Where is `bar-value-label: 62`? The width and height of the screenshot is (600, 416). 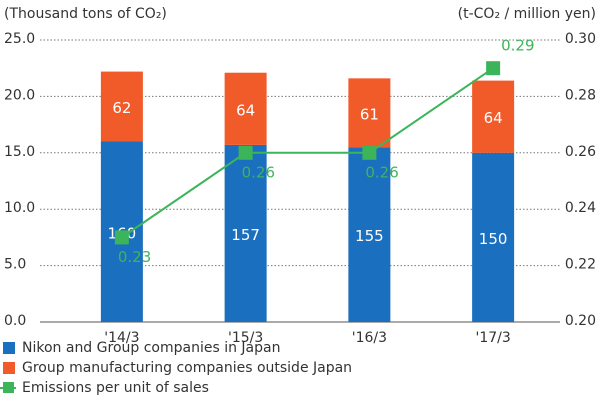
bar-value-label: 62 is located at coordinates (121, 108).